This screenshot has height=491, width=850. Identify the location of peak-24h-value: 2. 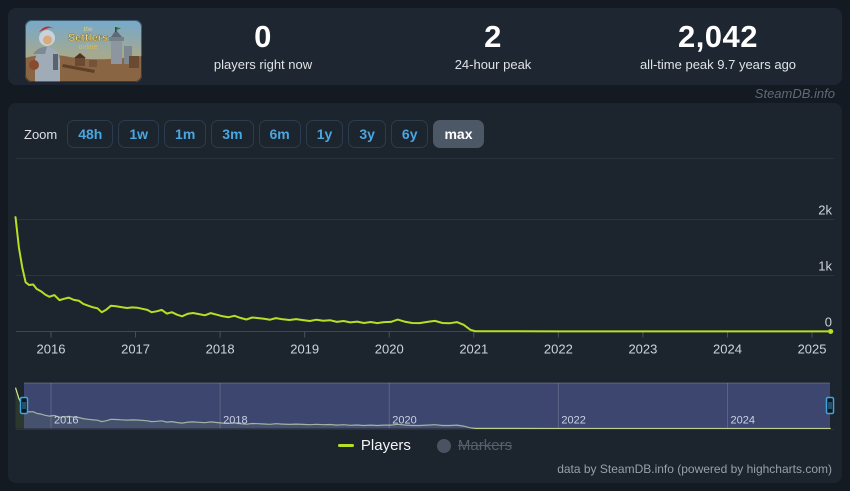
(493, 36).